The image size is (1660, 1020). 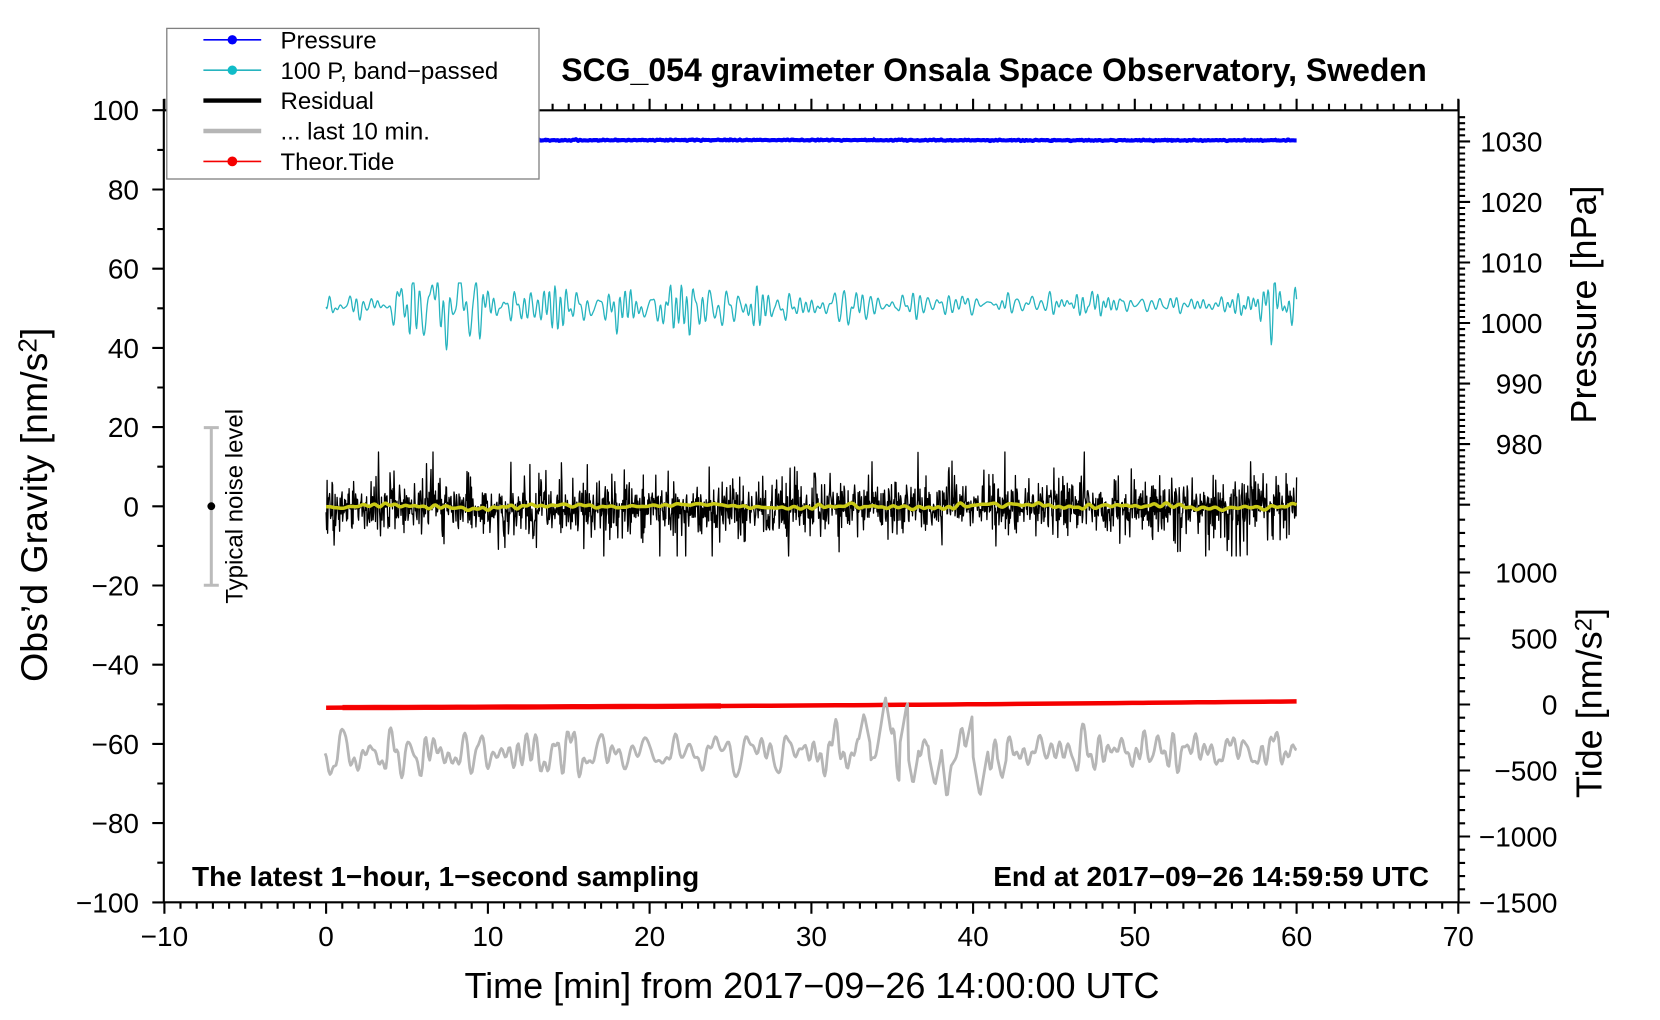 I want to click on svg-text: −80, so click(x=116, y=823).